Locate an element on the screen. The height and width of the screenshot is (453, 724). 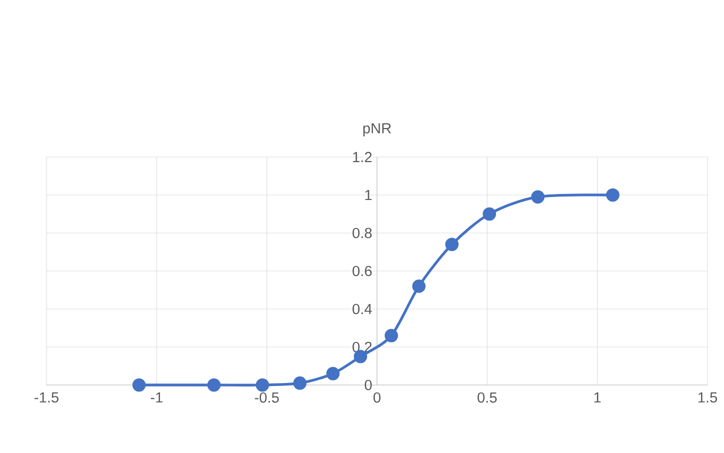
x-tick-label: -1 is located at coordinates (156, 397).